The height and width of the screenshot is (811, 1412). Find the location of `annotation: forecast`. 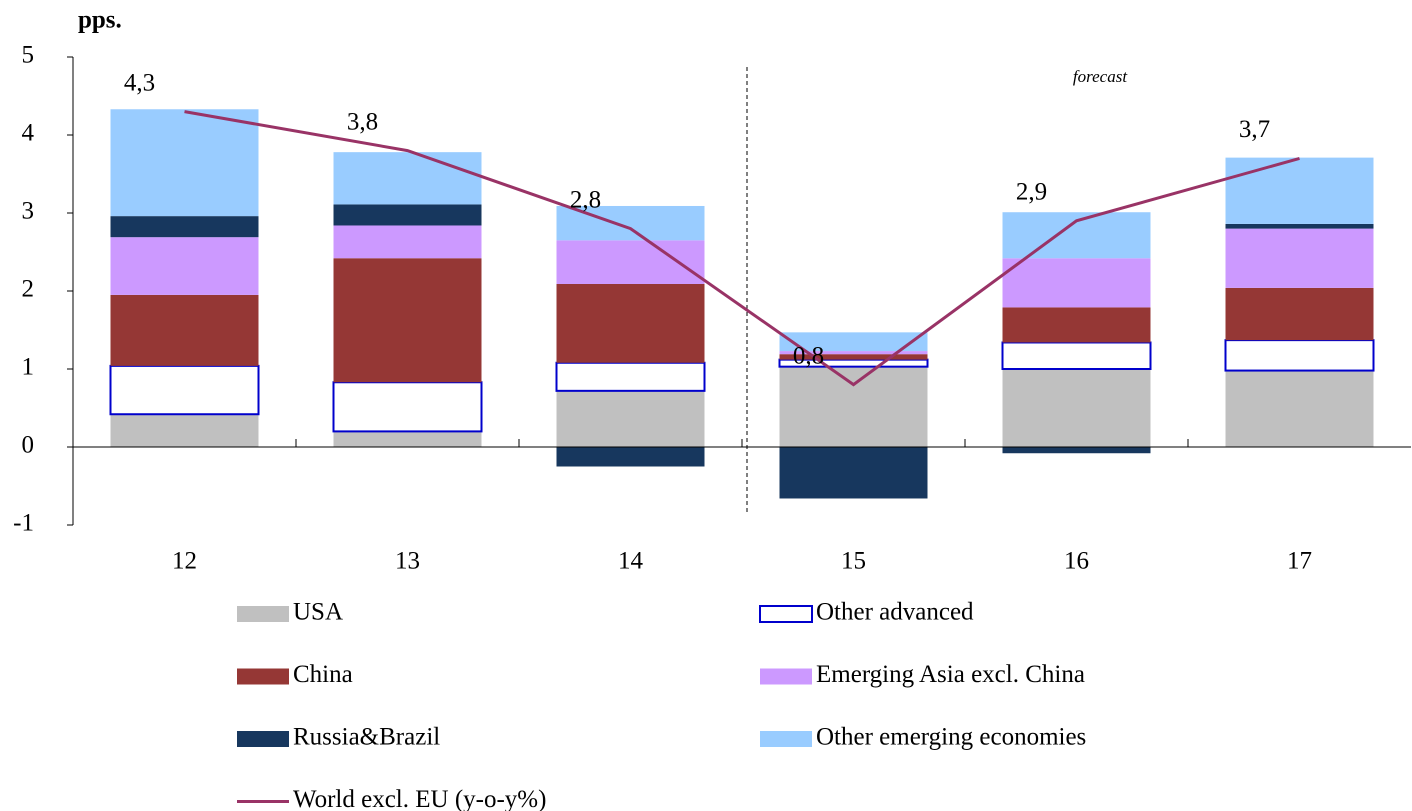

annotation: forecast is located at coordinates (1100, 76).